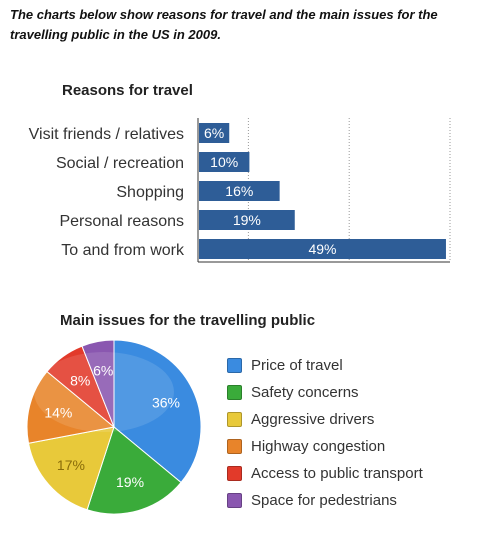  What do you see at coordinates (123, 250) in the screenshot?
I see `bar-category-label: To and from work` at bounding box center [123, 250].